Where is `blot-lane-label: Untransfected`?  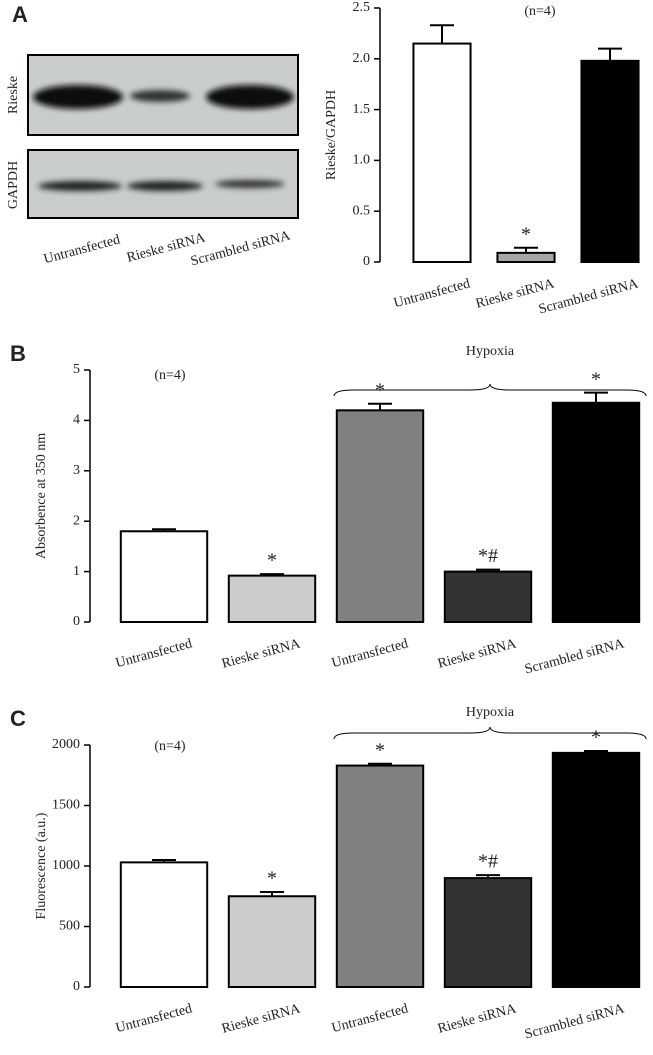 blot-lane-label: Untransfected is located at coordinates (82, 249).